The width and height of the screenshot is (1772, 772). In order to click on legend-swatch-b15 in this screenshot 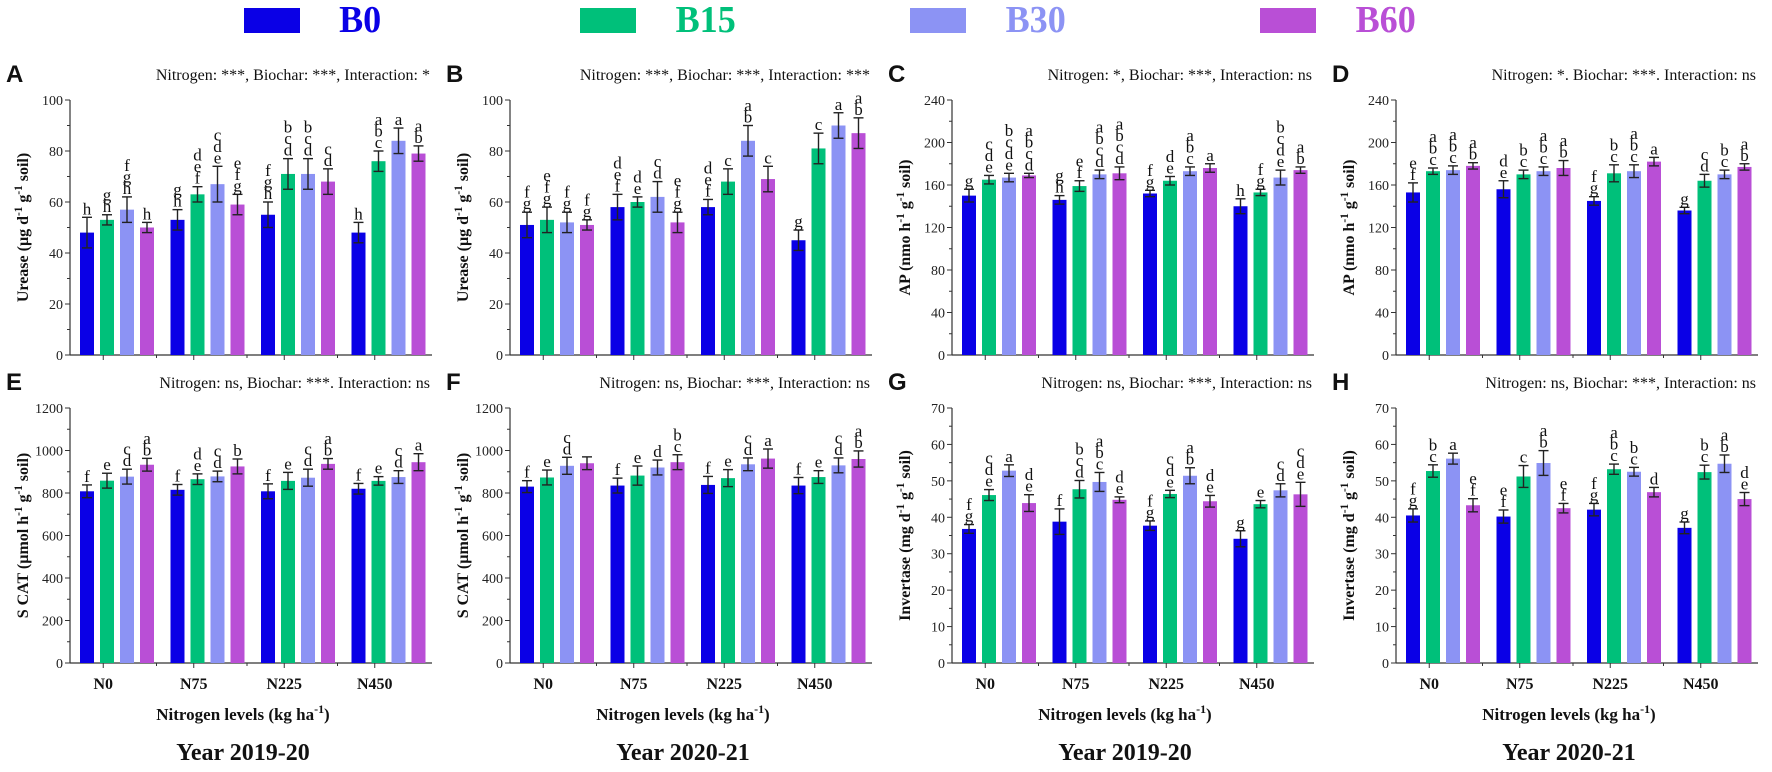, I will do `click(608, 20)`.